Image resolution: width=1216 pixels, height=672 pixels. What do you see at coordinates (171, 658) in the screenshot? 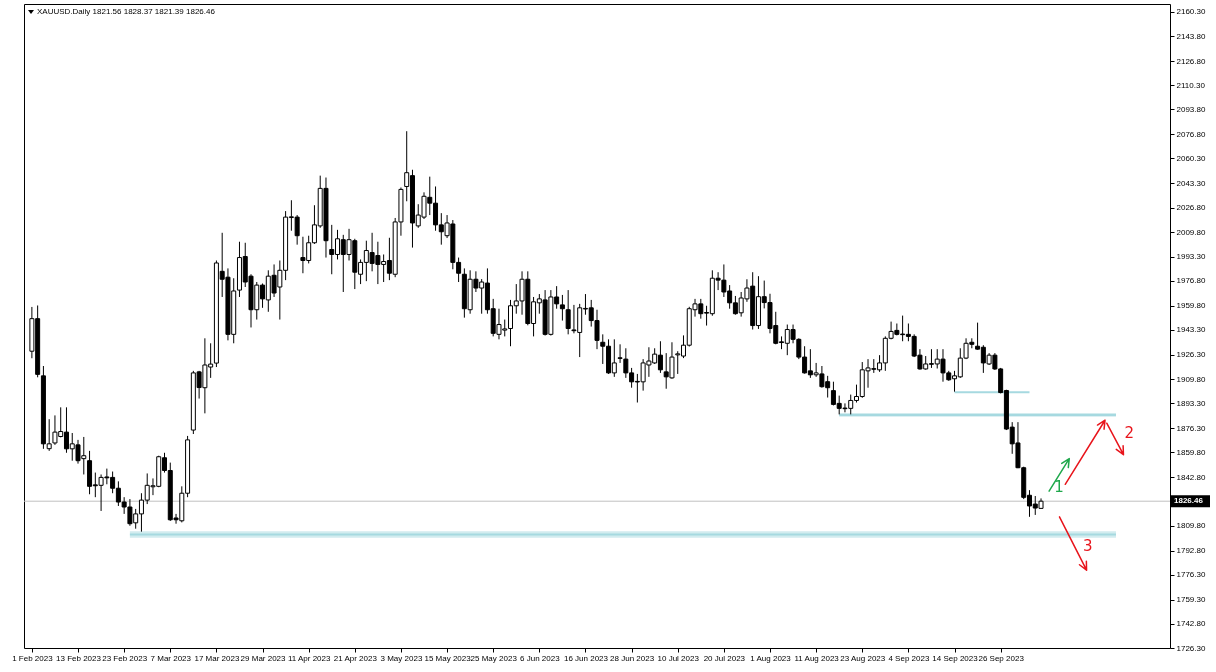
I see `x-tick-label: 7 Mar 2023` at bounding box center [171, 658].